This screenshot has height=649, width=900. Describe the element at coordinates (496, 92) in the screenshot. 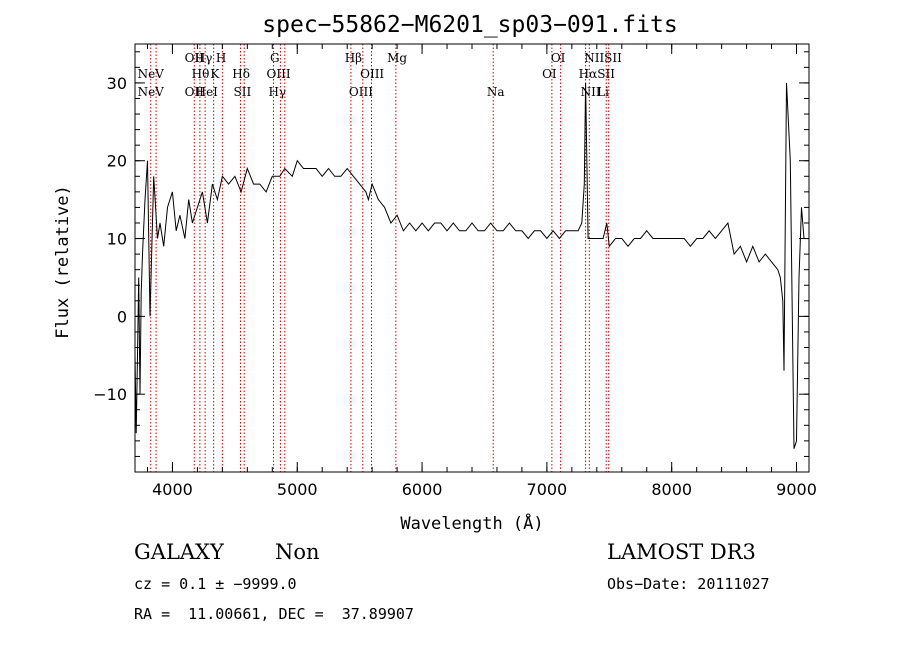

I see `line-id-label: Na` at that location.